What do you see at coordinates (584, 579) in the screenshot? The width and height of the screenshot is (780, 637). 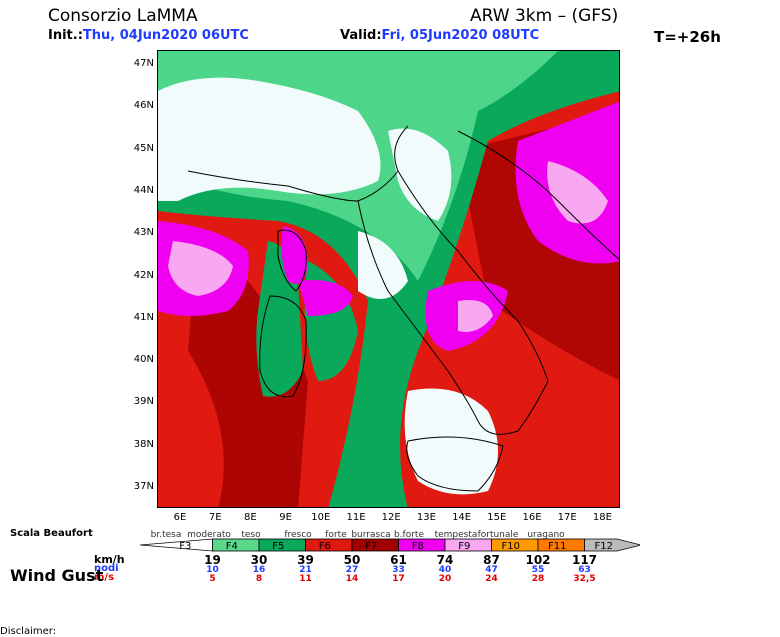 I see `threshold-ms: 32,5` at bounding box center [584, 579].